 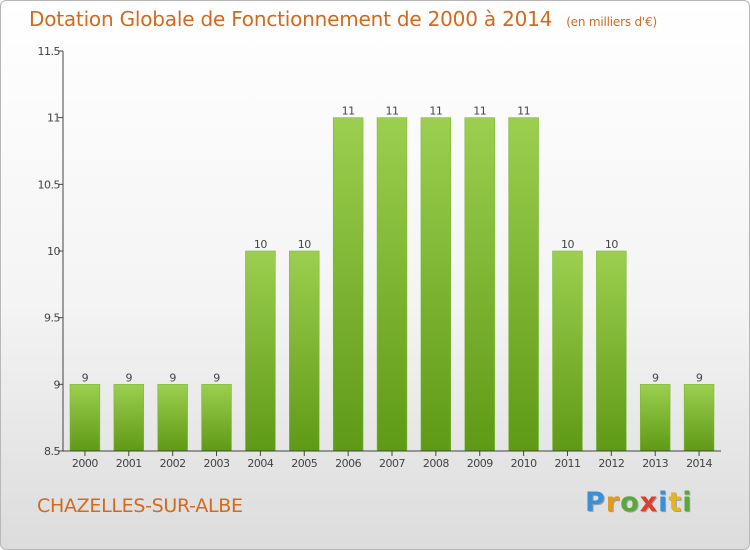 What do you see at coordinates (699, 463) in the screenshot?
I see `x-tick-label: 2014` at bounding box center [699, 463].